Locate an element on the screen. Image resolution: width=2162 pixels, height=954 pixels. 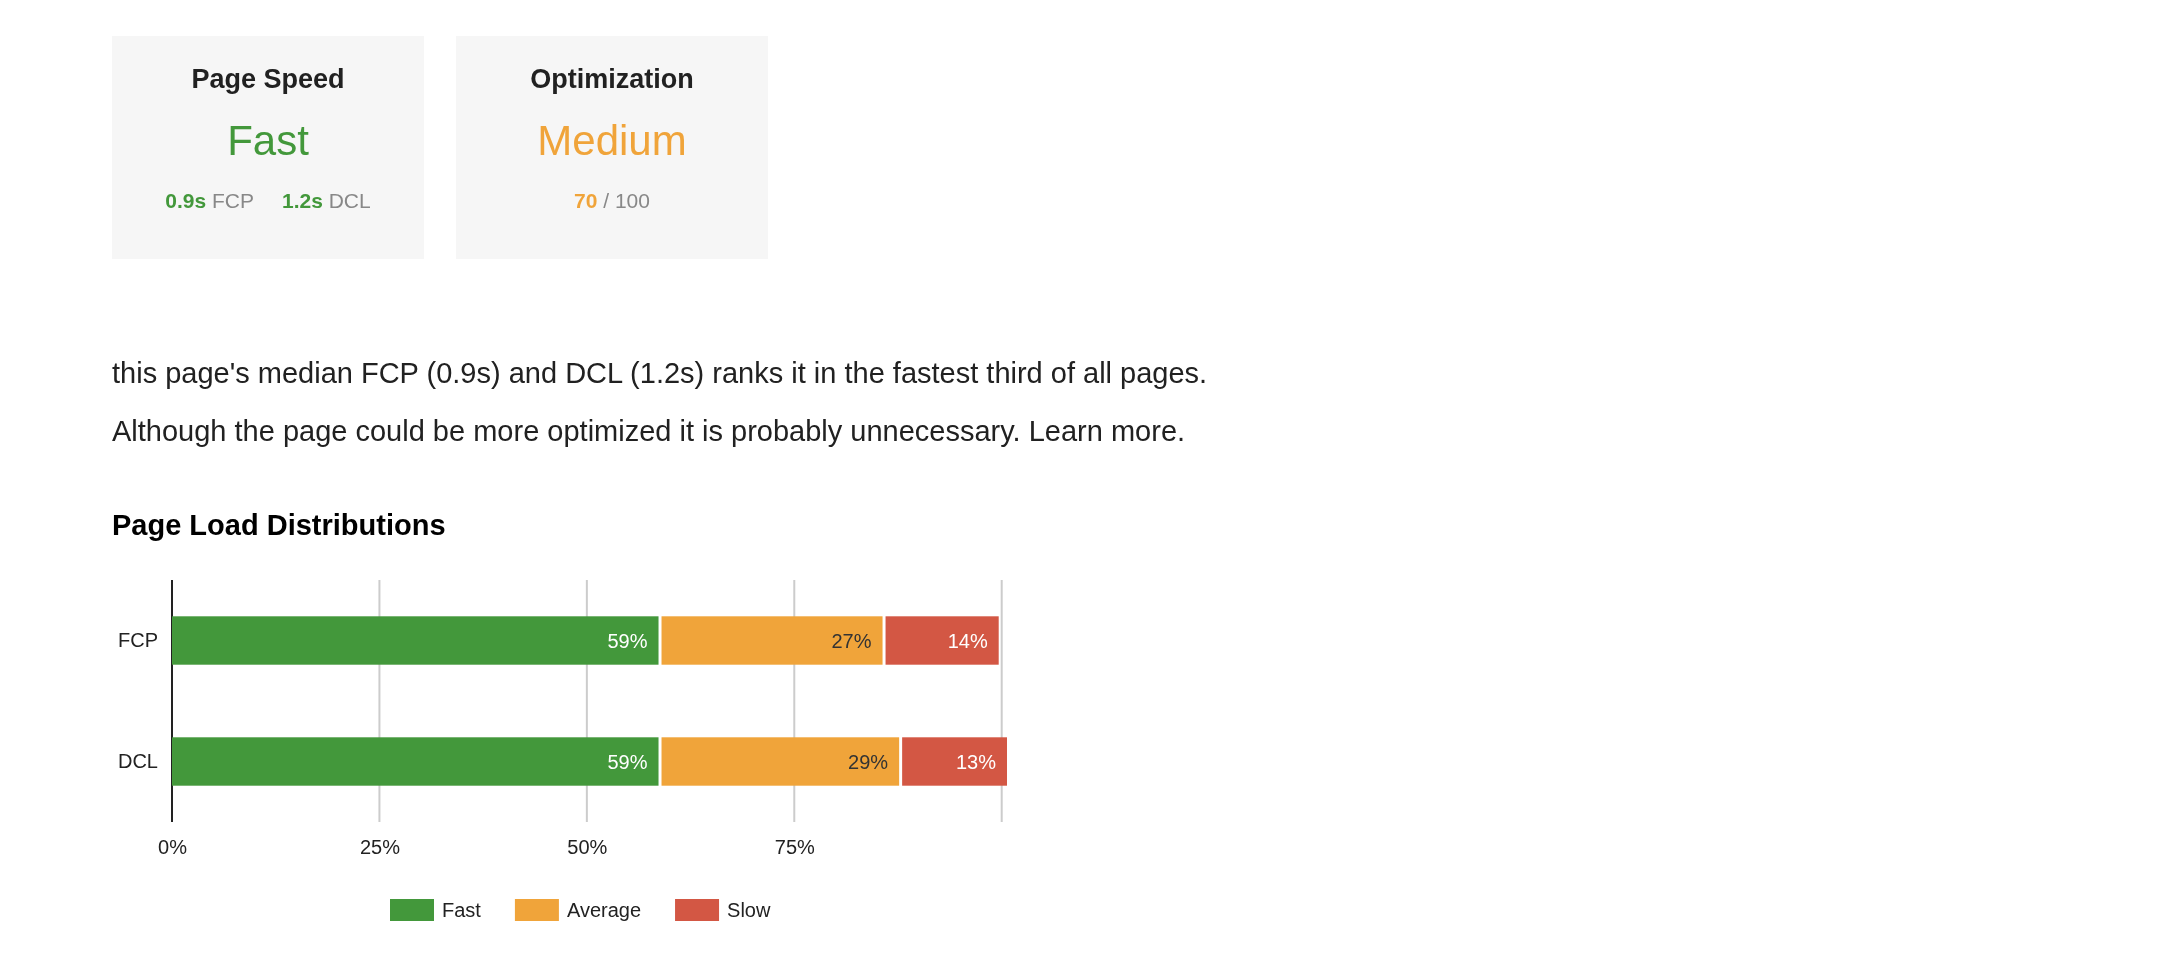
legend-label: Average is located at coordinates (604, 910).